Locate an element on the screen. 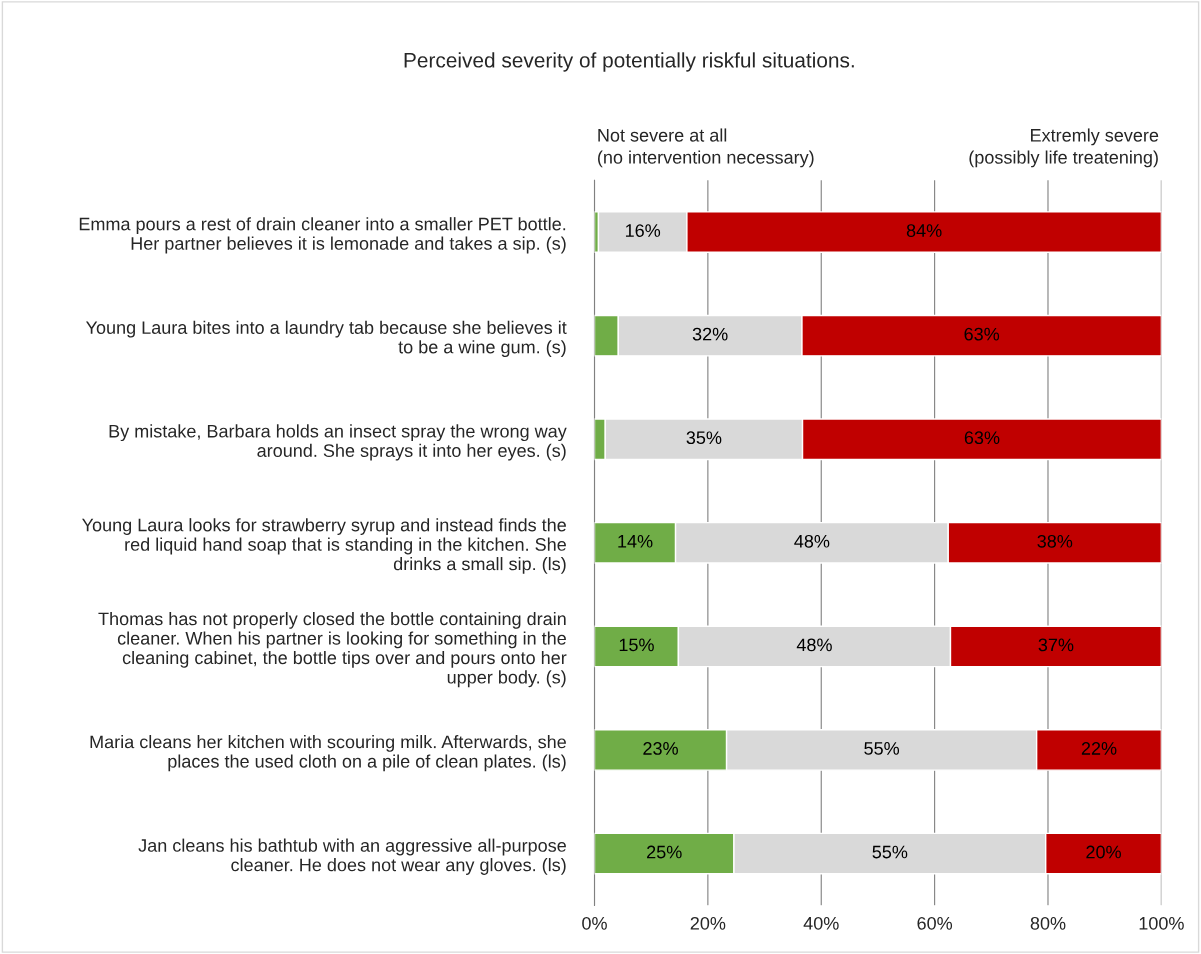  x-tick-label: 60% is located at coordinates (935, 923).